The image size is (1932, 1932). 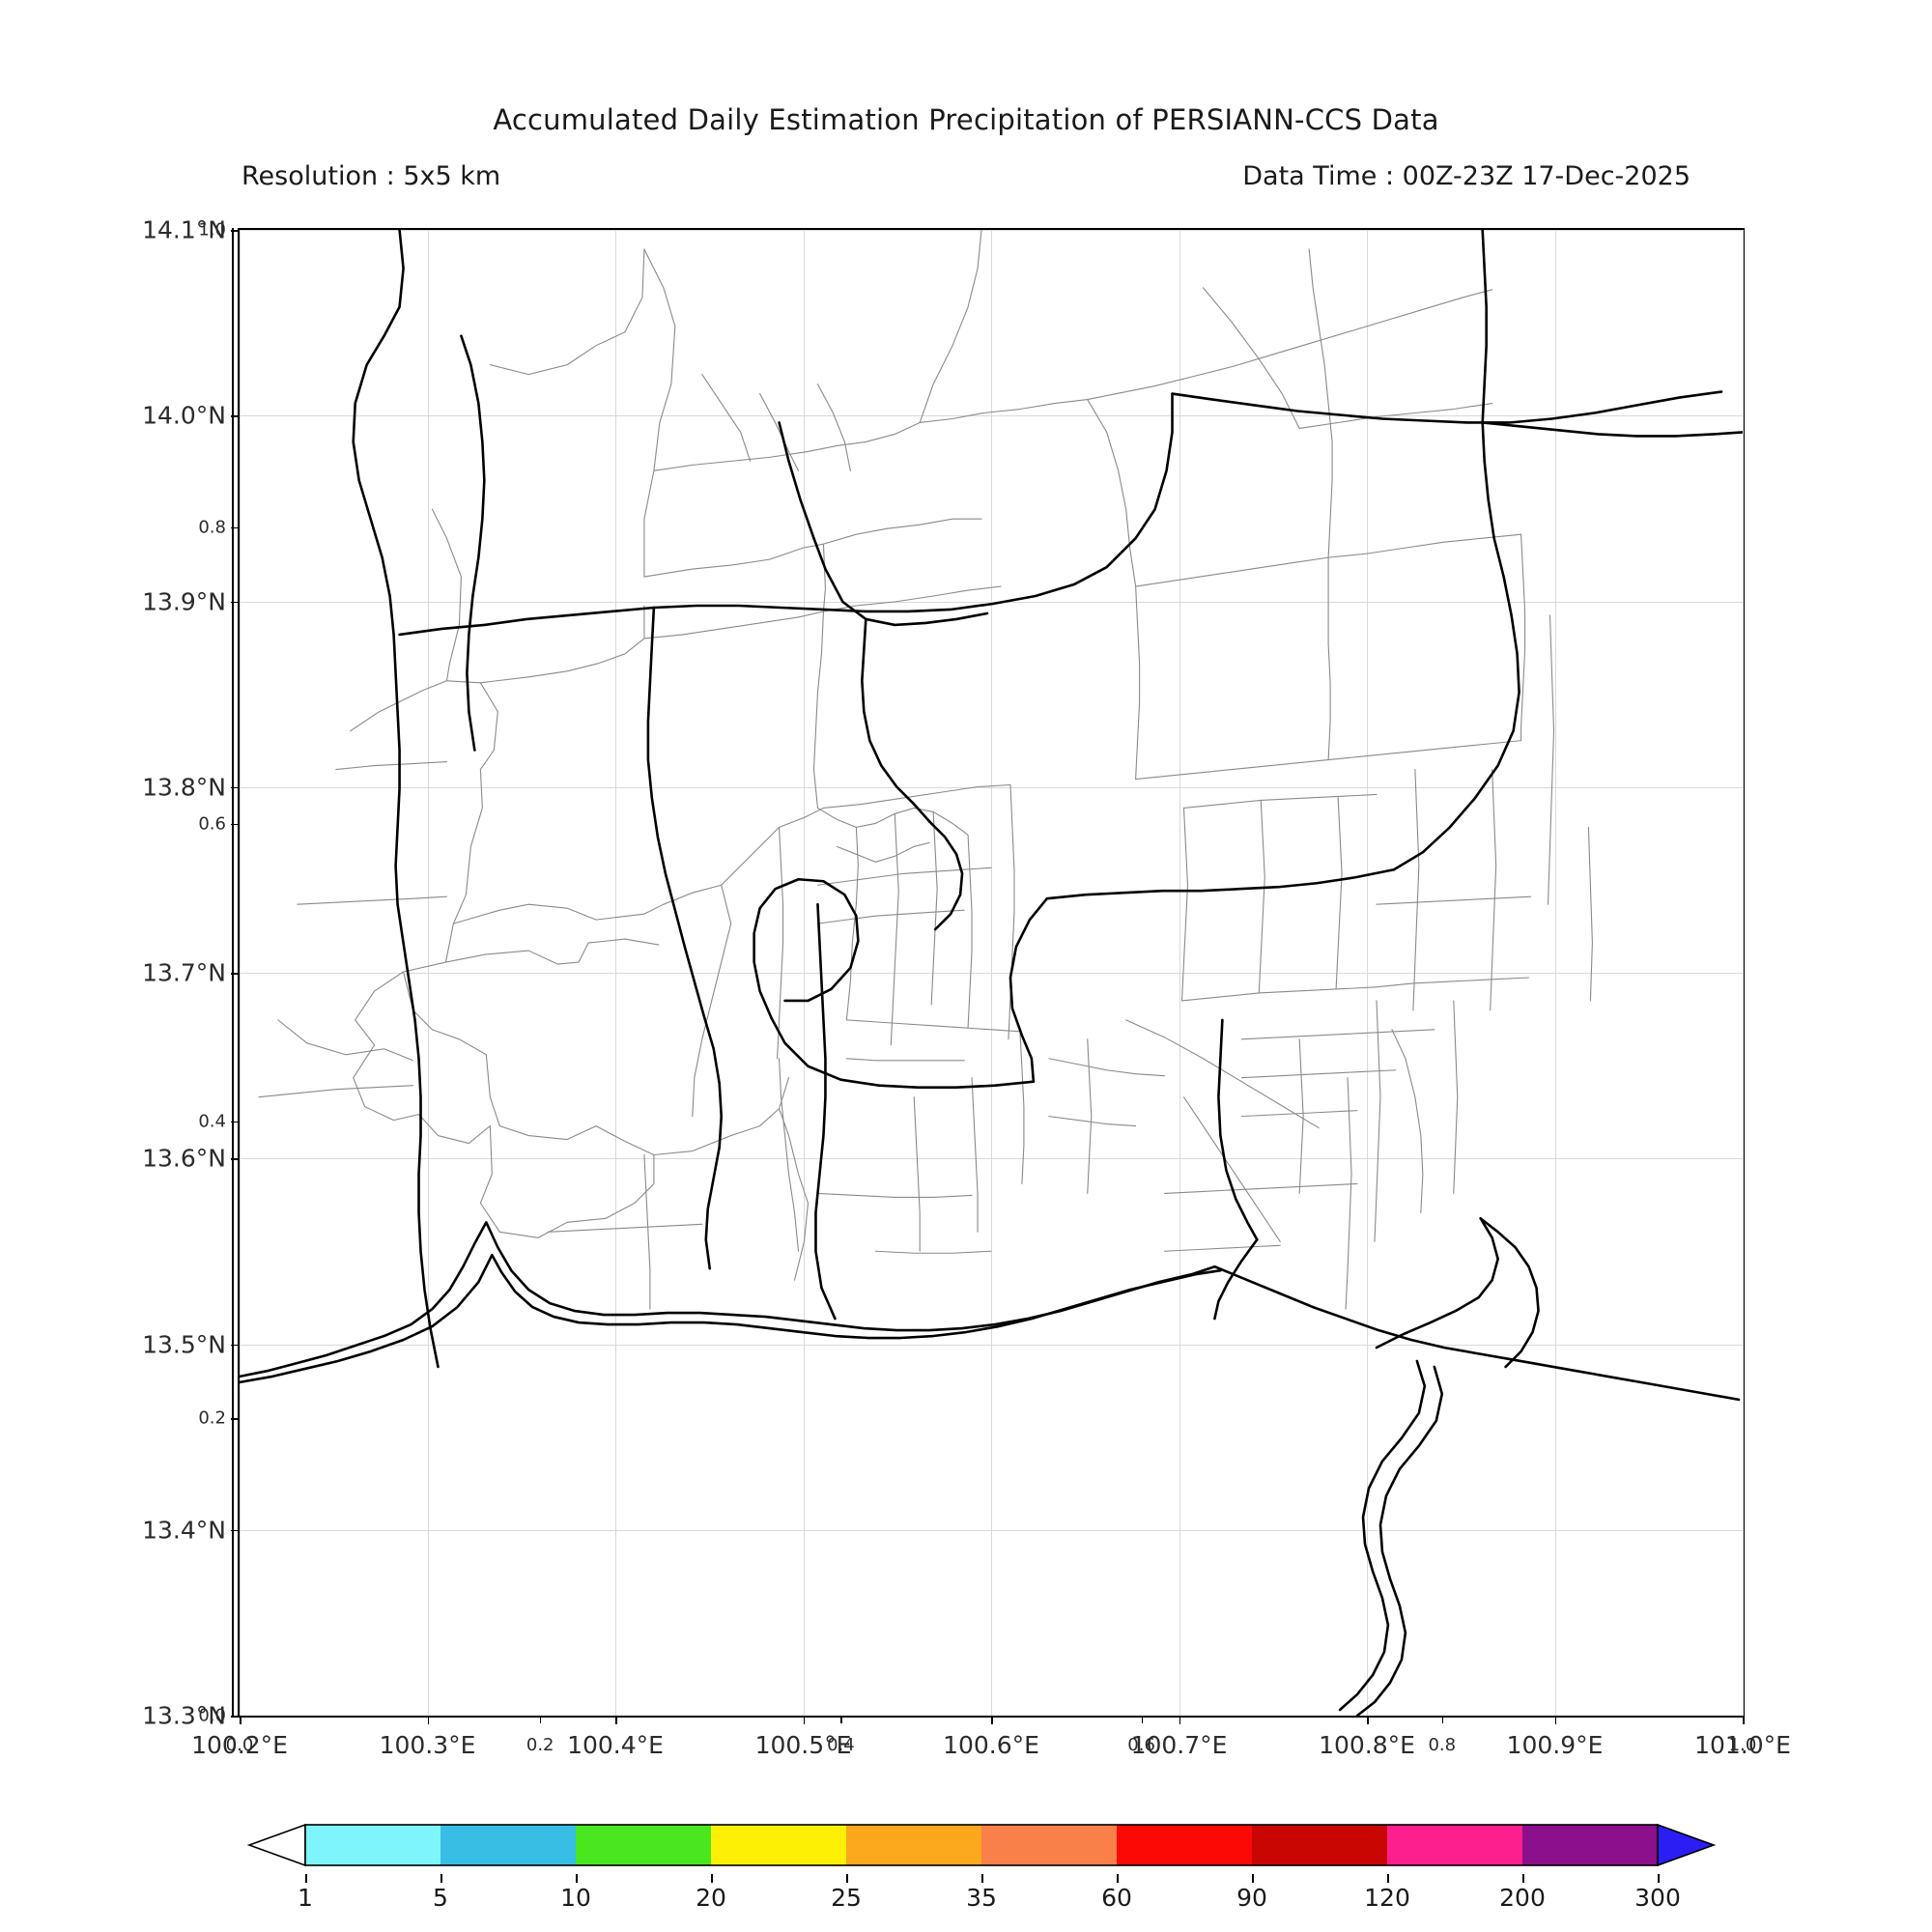 What do you see at coordinates (184, 787) in the screenshot?
I see `y-tick-label: 13.8°N` at bounding box center [184, 787].